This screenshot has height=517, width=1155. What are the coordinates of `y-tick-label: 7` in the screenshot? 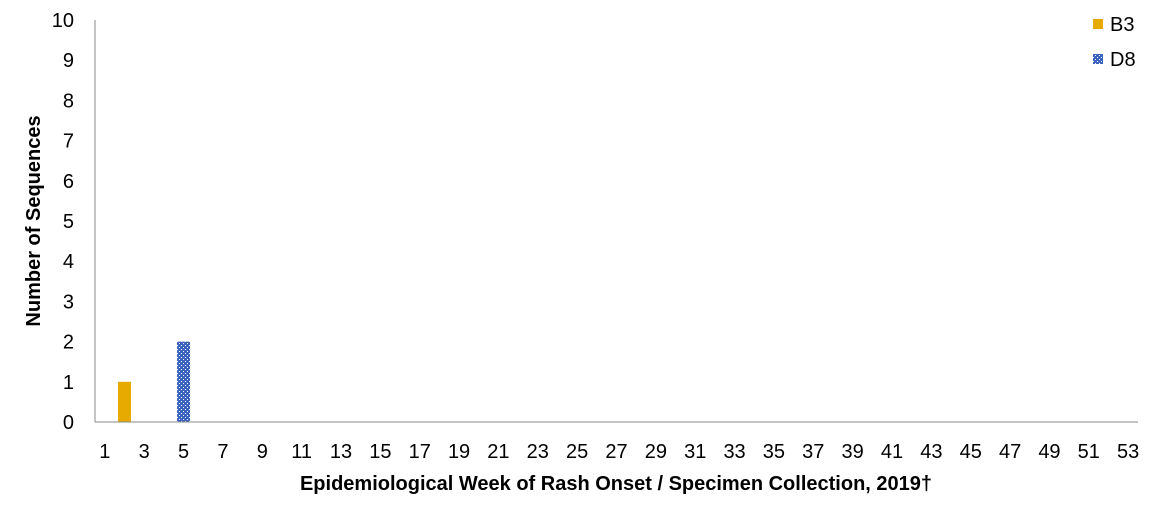 It's located at (68, 142).